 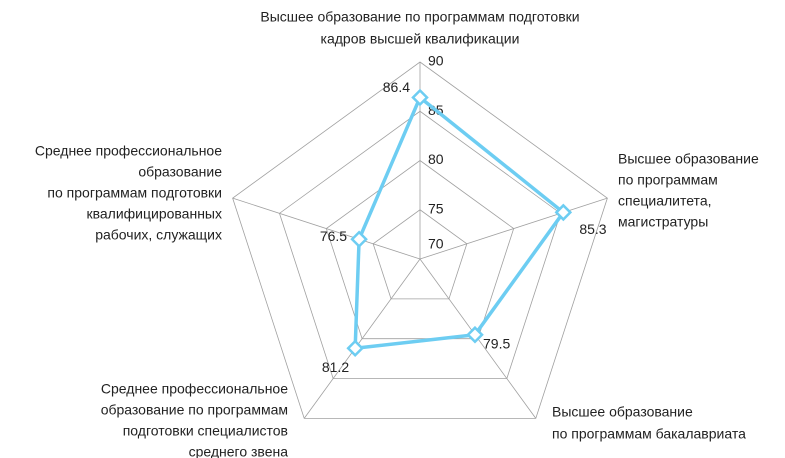 What do you see at coordinates (665, 201) in the screenshot?
I see `category-label: специалитета,` at bounding box center [665, 201].